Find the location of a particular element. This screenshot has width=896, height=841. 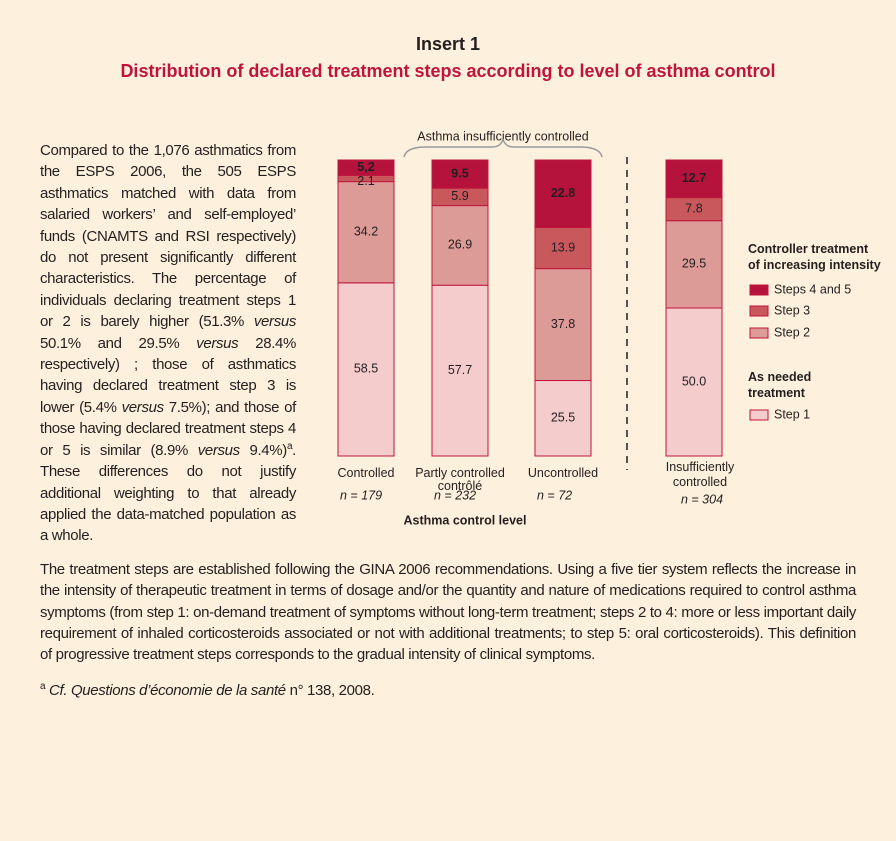

legend-label: Step 1 is located at coordinates (792, 414).